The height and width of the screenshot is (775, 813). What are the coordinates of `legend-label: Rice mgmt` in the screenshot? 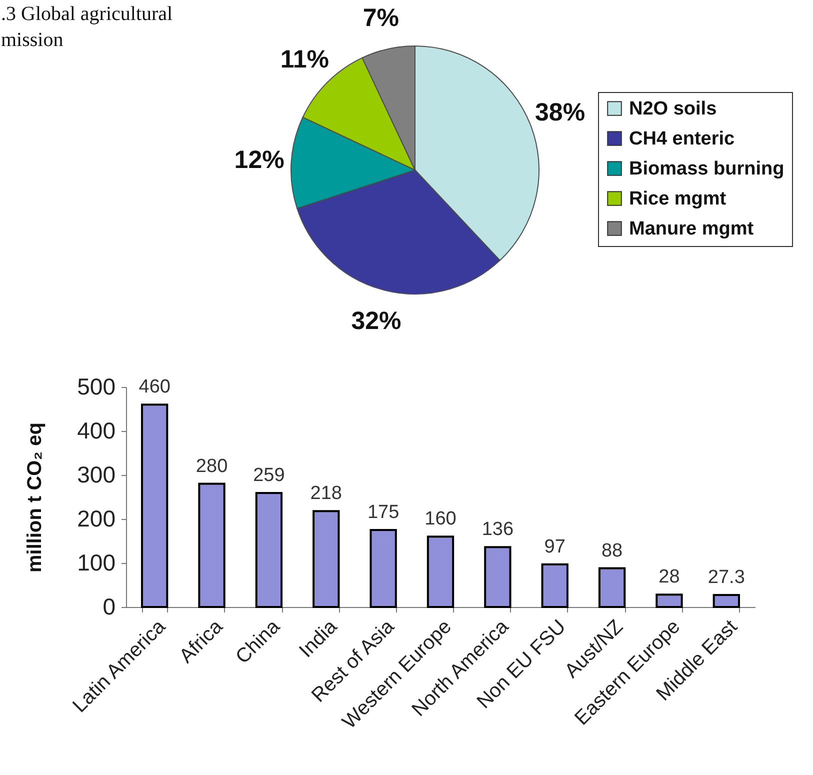 It's located at (678, 199).